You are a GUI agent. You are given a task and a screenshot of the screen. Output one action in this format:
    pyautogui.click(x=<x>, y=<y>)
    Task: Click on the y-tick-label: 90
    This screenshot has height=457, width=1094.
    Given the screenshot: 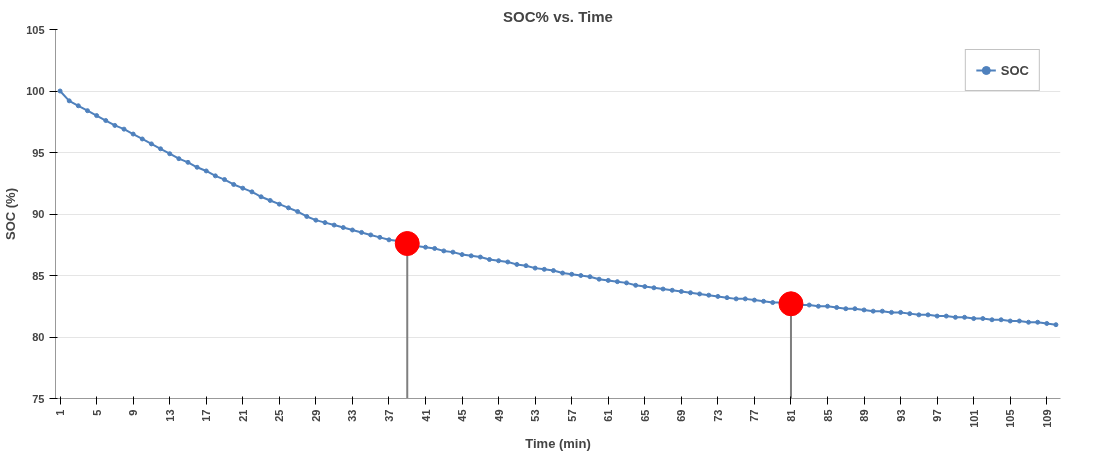 What is the action you would take?
    pyautogui.click(x=38, y=214)
    